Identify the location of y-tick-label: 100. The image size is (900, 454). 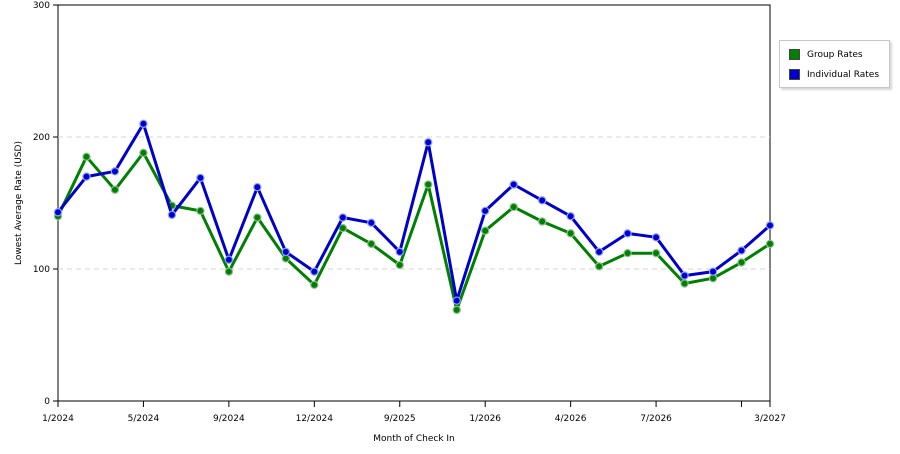
(41, 270).